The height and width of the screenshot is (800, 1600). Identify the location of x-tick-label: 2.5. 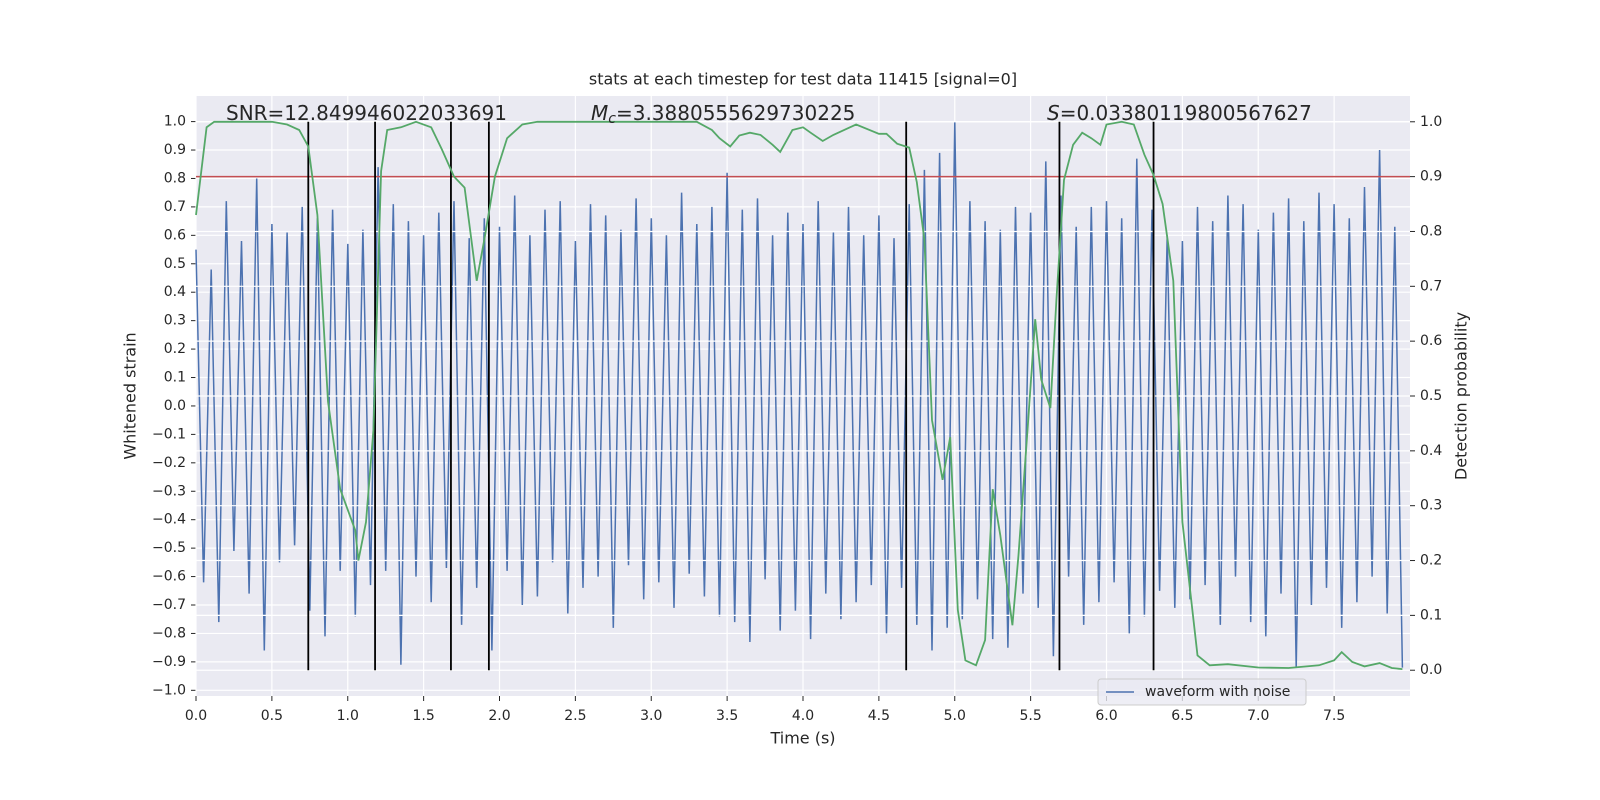
(575, 716).